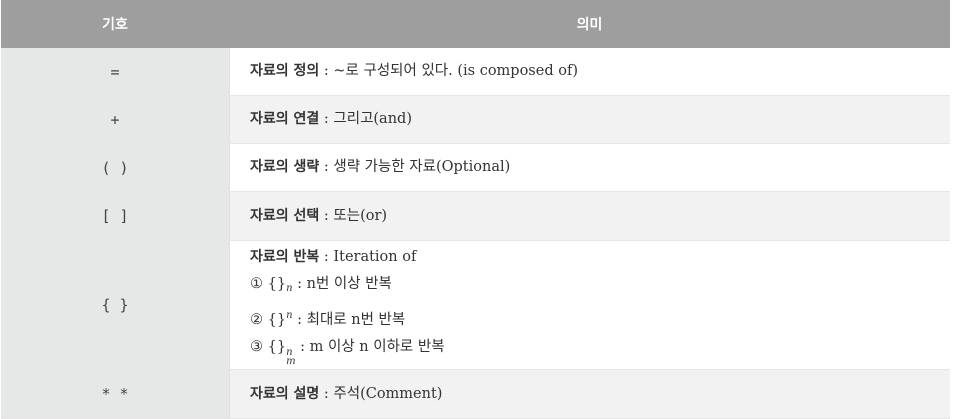  I want to click on item-text: : 최대로 n번 반복, so click(349, 320).